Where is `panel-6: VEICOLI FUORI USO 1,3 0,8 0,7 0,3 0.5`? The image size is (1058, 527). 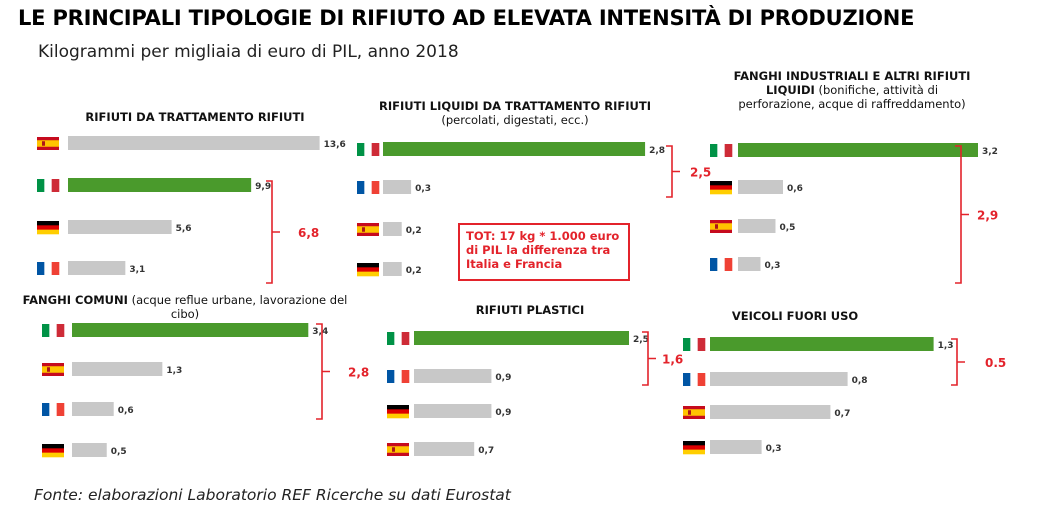 panel-6: VEICOLI FUORI USO 1,3 0,8 0,7 0,3 0.5 is located at coordinates (844, 382).